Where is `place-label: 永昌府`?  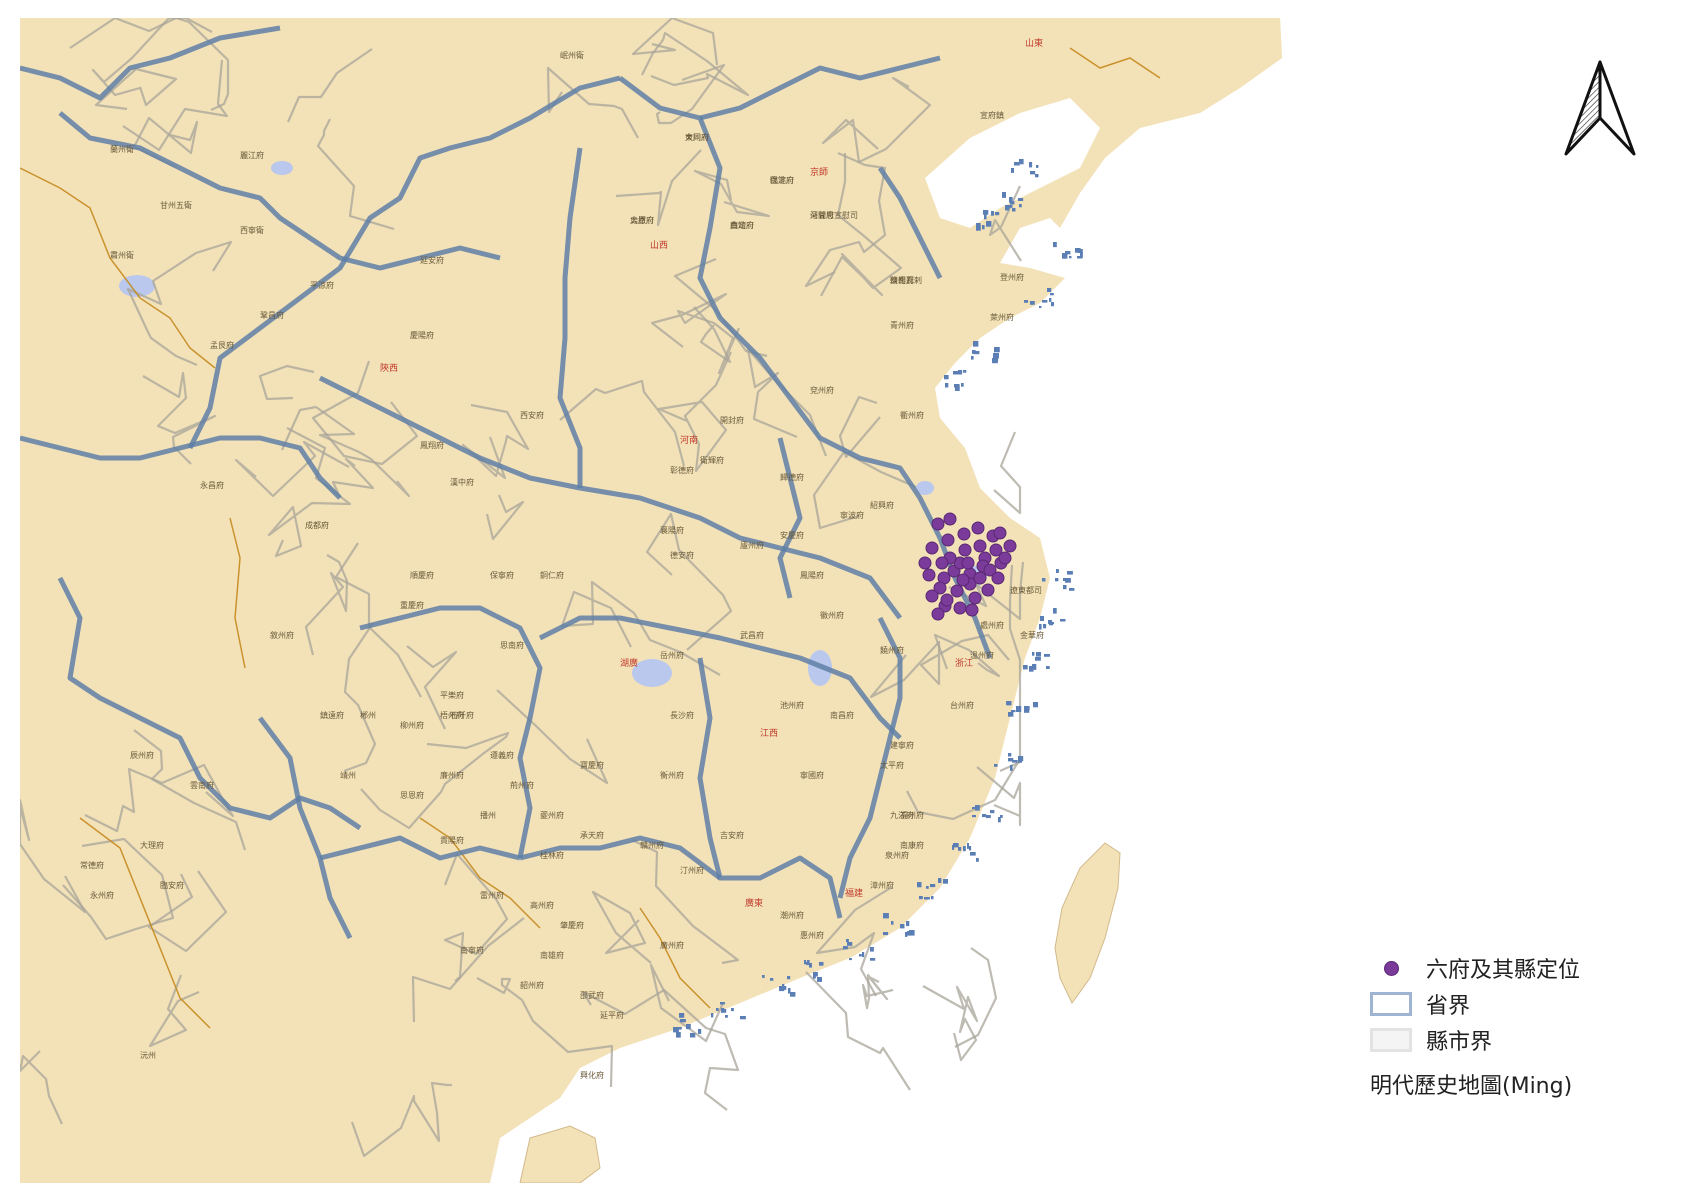
place-label: 永昌府 is located at coordinates (212, 485).